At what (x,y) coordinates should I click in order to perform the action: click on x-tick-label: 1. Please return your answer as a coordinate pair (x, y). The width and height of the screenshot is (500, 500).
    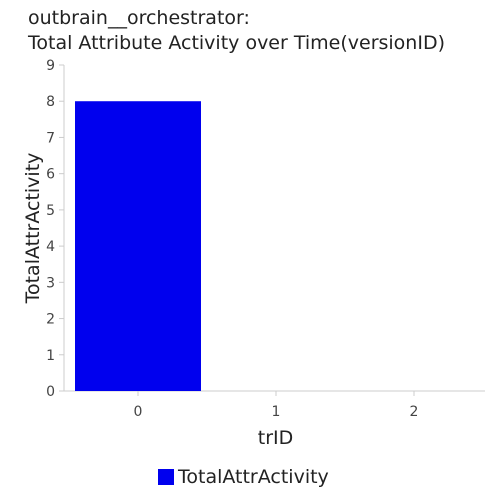
    Looking at the image, I should click on (276, 412).